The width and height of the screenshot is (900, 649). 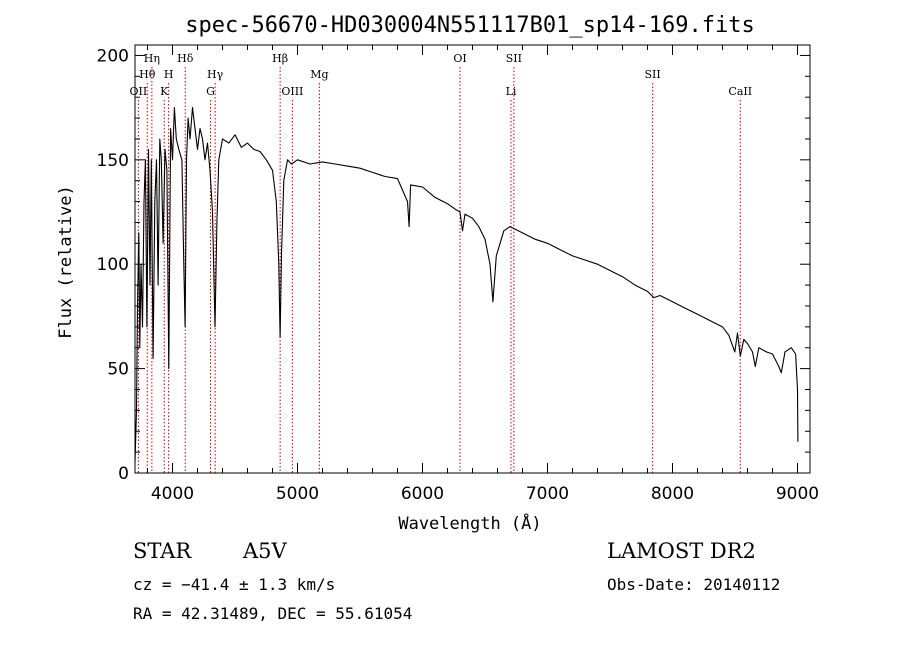 I want to click on spectral-line-label: Hθ, so click(x=147, y=74).